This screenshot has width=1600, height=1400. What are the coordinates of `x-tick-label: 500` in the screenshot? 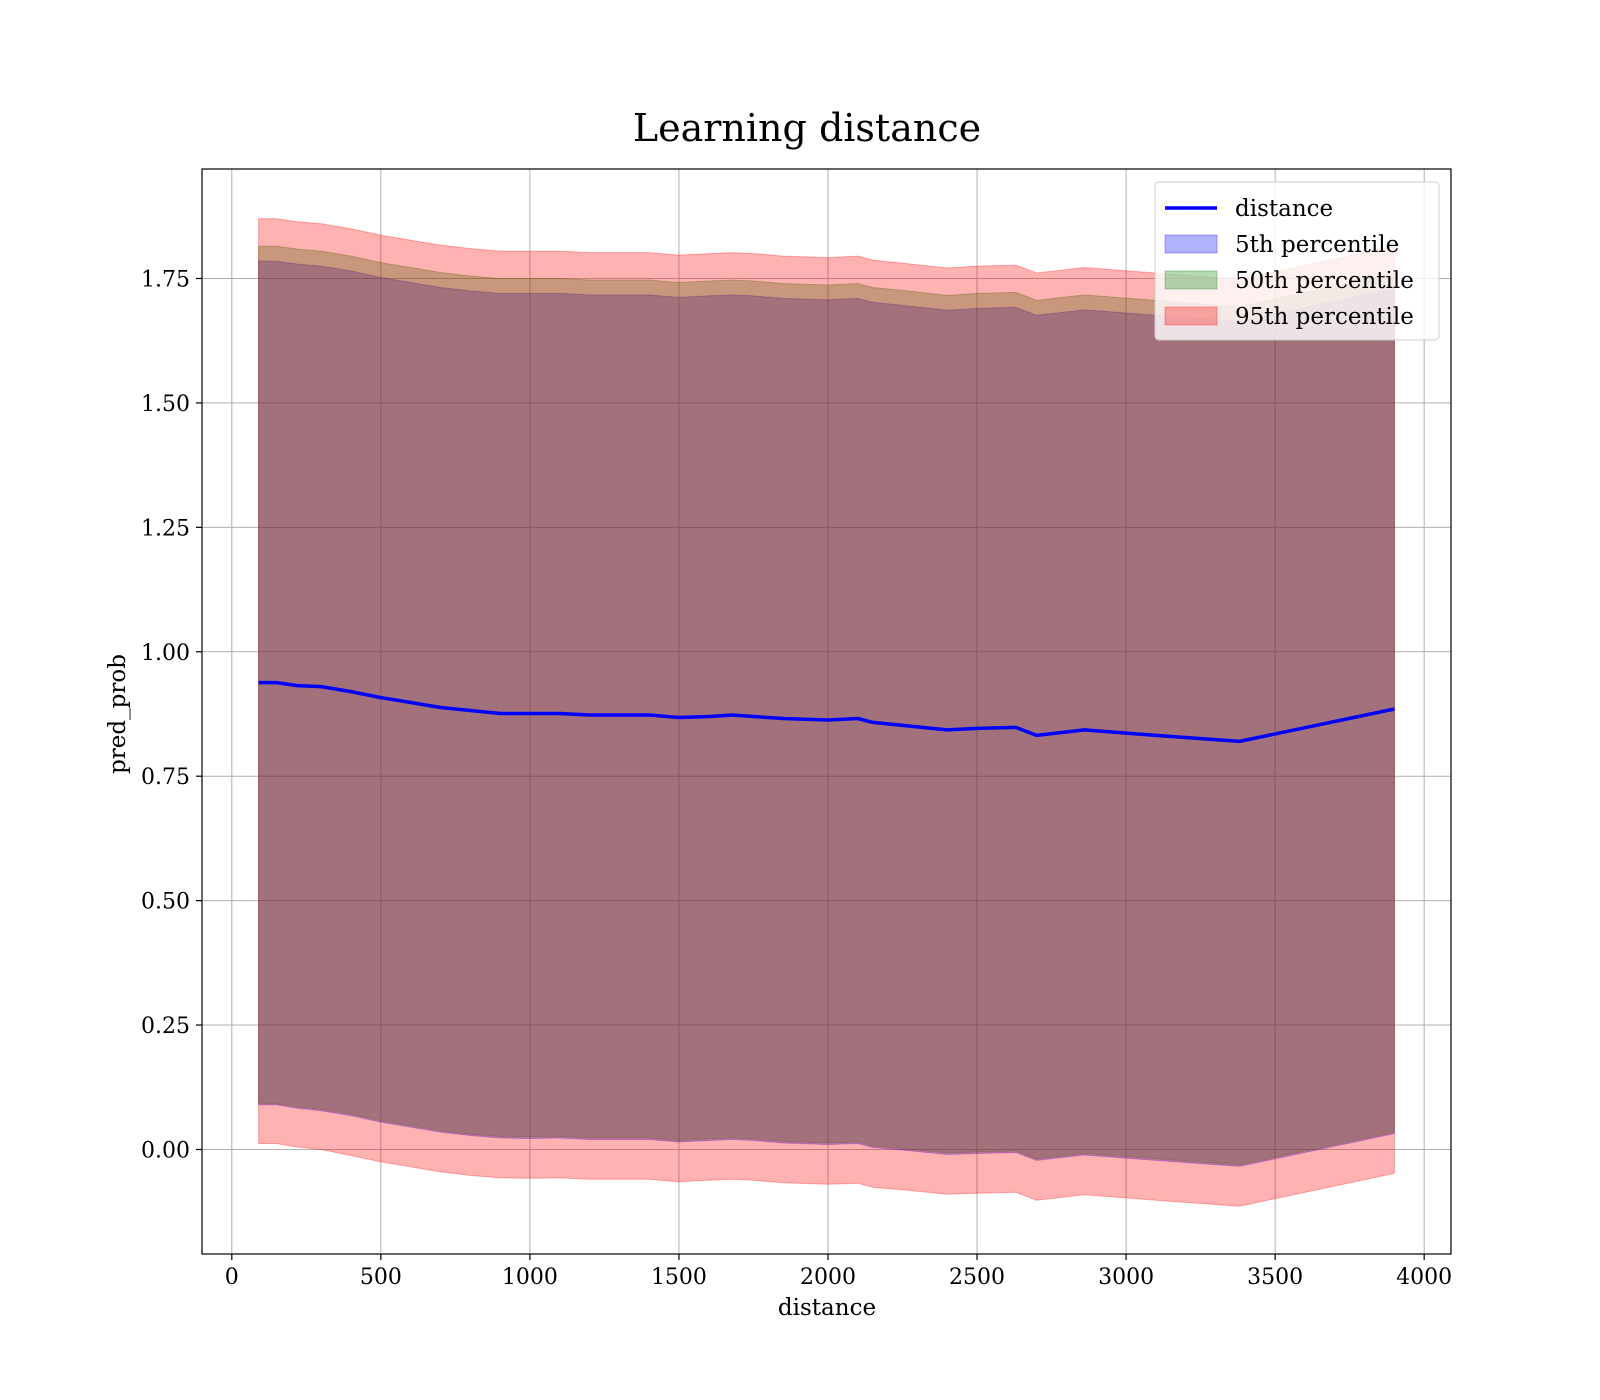 It's located at (381, 1277).